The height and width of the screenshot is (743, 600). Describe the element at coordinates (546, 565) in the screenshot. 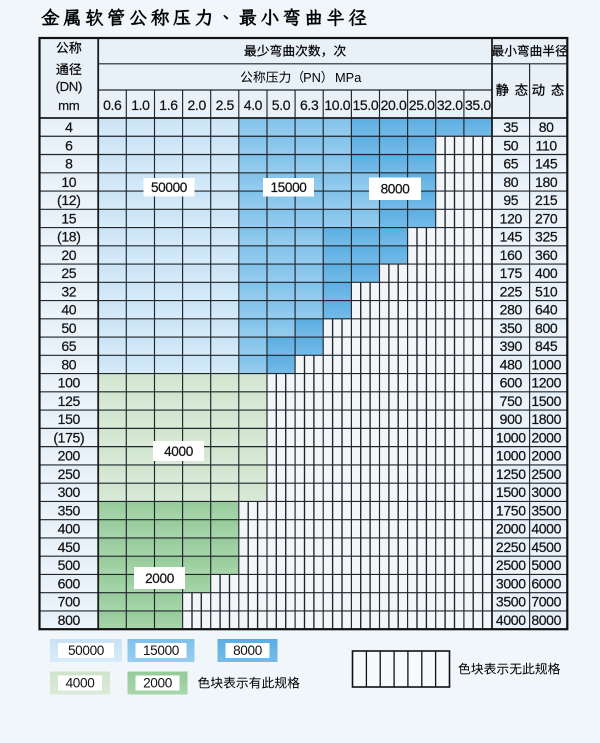

I see `svg-text: 5000` at that location.